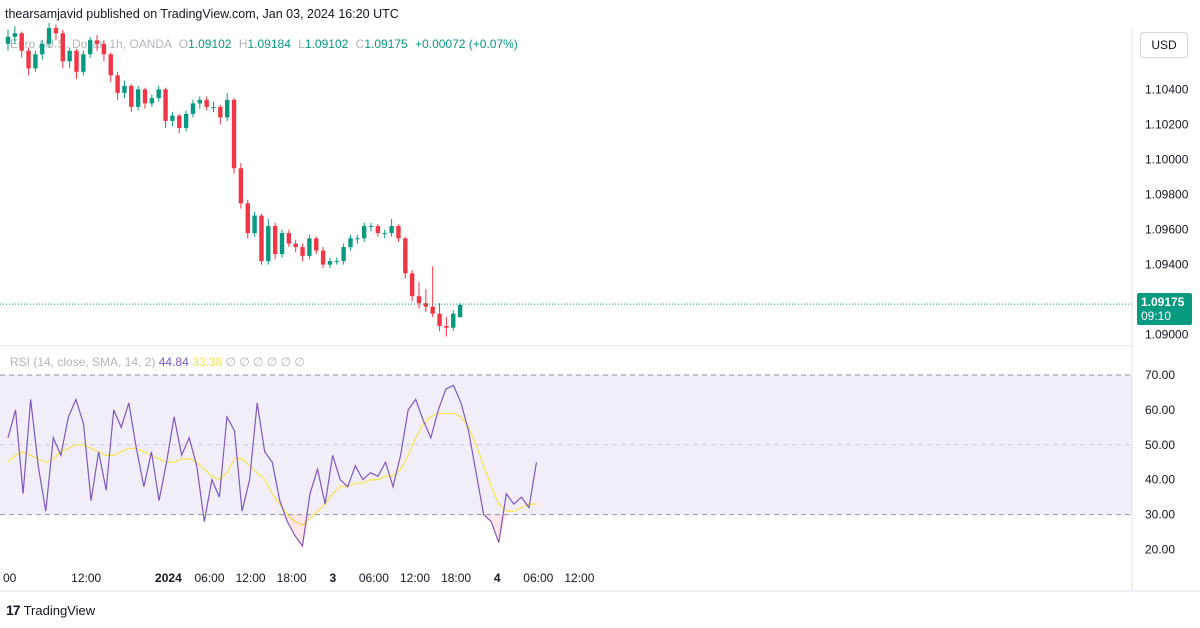 This screenshot has width=1200, height=628. Describe the element at coordinates (83, 362) in the screenshot. I see `rsi-label: RSI (14, close, SMA, 14, 2)` at that location.